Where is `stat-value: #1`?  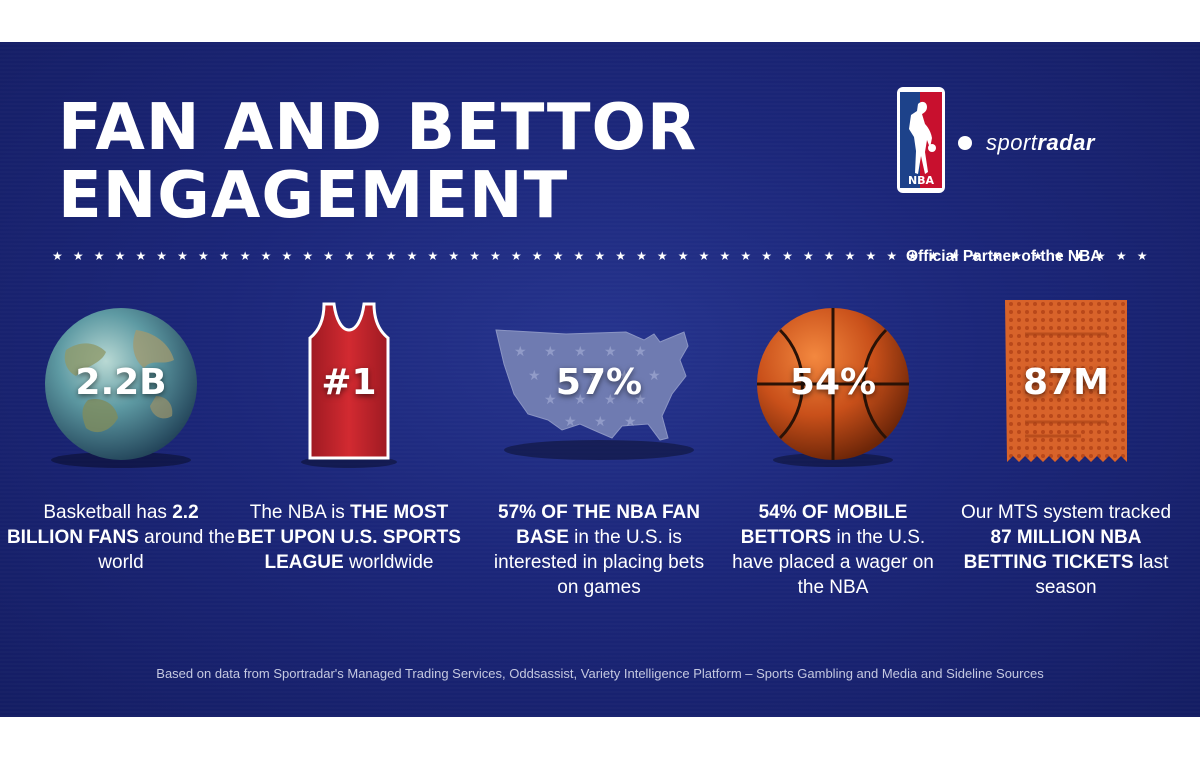
stat-value: #1 is located at coordinates (349, 382).